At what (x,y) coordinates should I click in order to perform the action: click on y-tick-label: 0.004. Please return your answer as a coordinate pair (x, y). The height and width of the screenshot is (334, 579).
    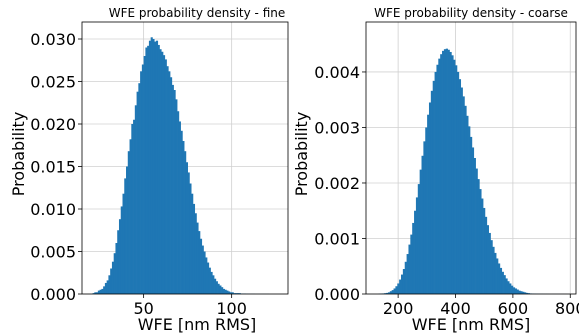
    Looking at the image, I should click on (337, 72).